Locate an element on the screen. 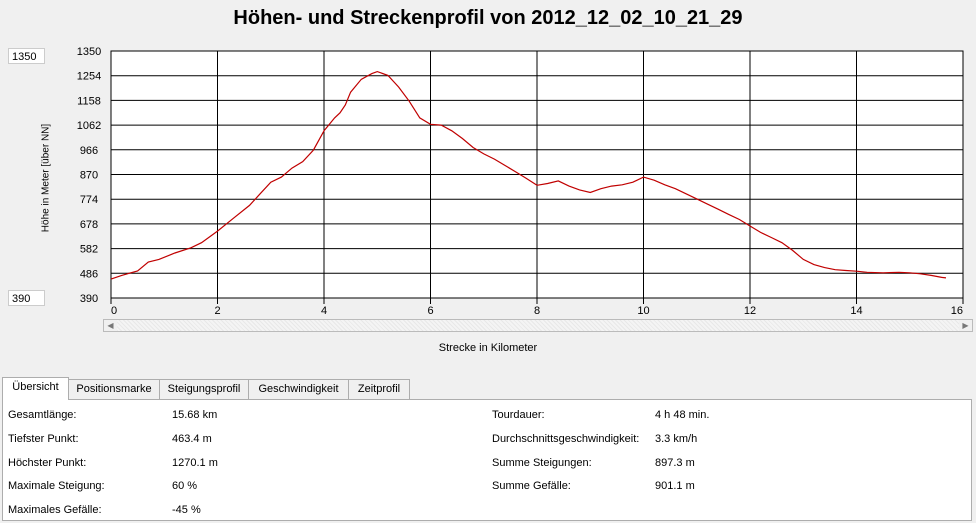  y-tick-label: 1158 is located at coordinates (89, 101).